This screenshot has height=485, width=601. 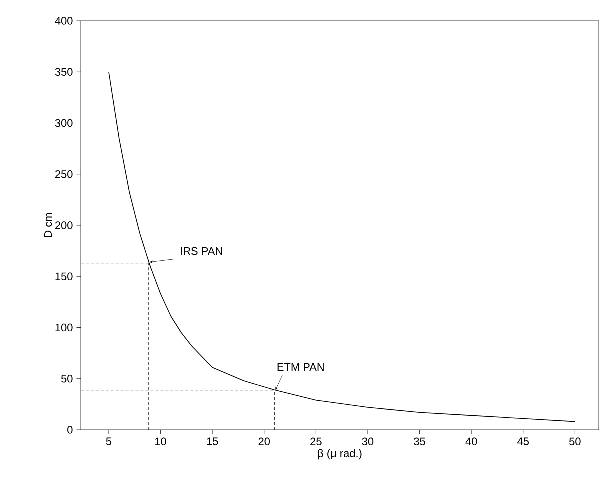 What do you see at coordinates (523, 442) in the screenshot?
I see `x-tick-label: 45` at bounding box center [523, 442].